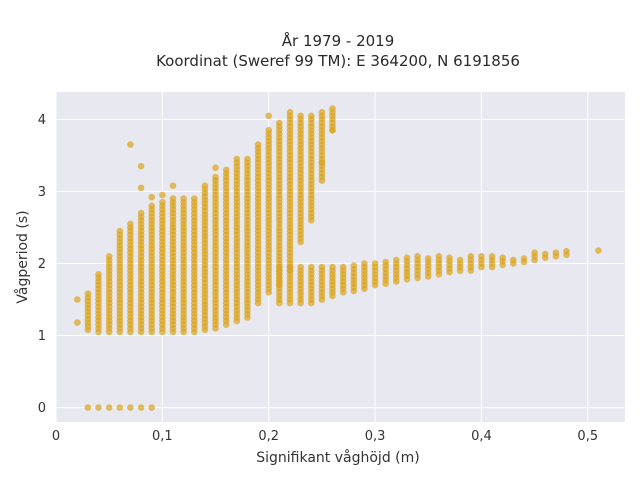 Image resolution: width=640 pixels, height=480 pixels. What do you see at coordinates (42, 120) in the screenshot?
I see `y-tick-label: 4` at bounding box center [42, 120].